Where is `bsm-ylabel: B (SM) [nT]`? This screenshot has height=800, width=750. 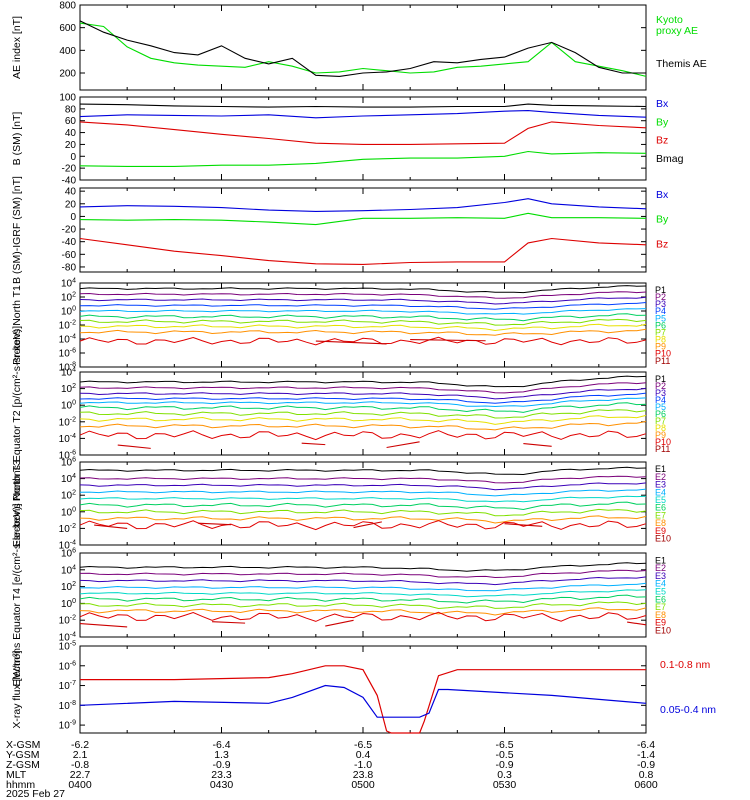 bsm-ylabel: B (SM) [nT] is located at coordinates (17, 139).